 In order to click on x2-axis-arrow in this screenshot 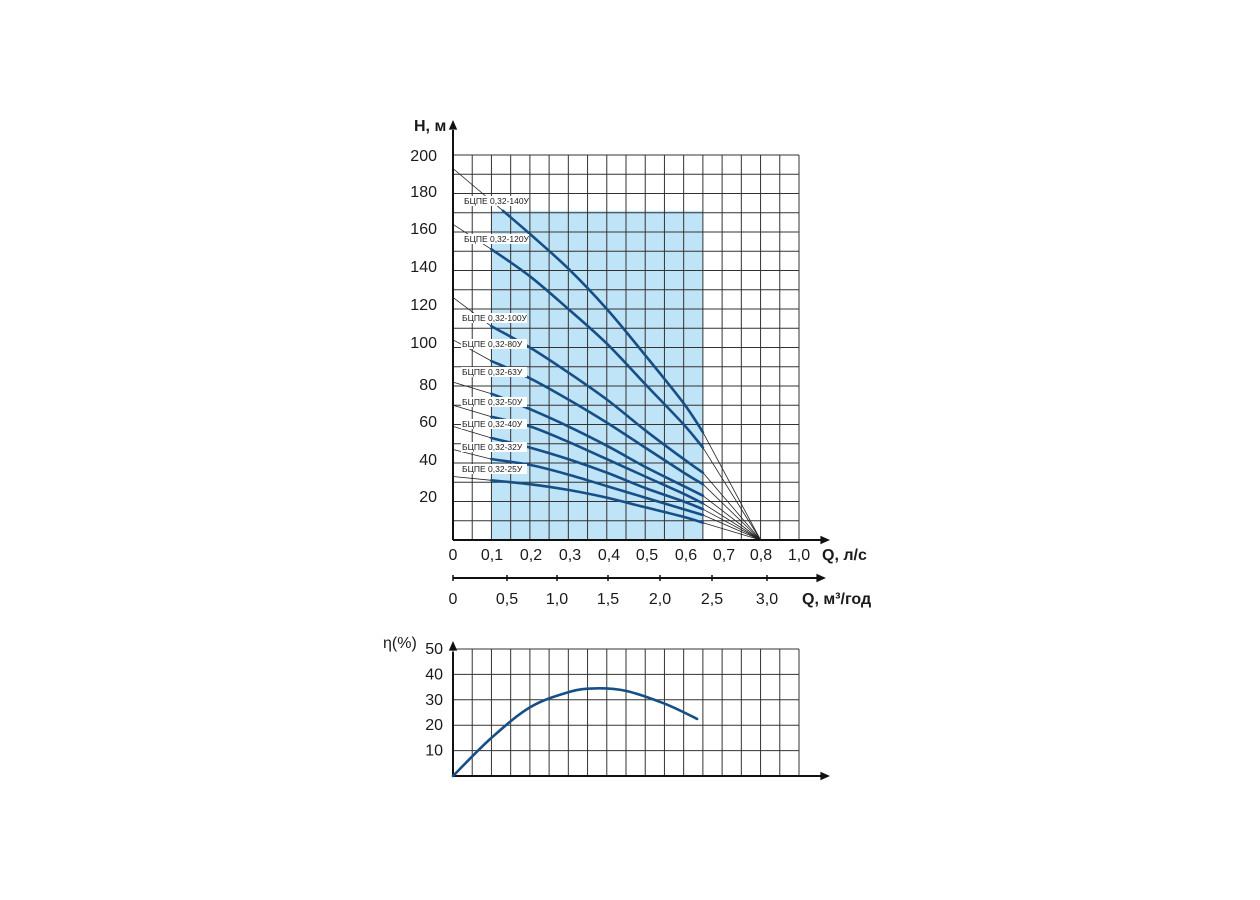, I will do `click(821, 578)`.